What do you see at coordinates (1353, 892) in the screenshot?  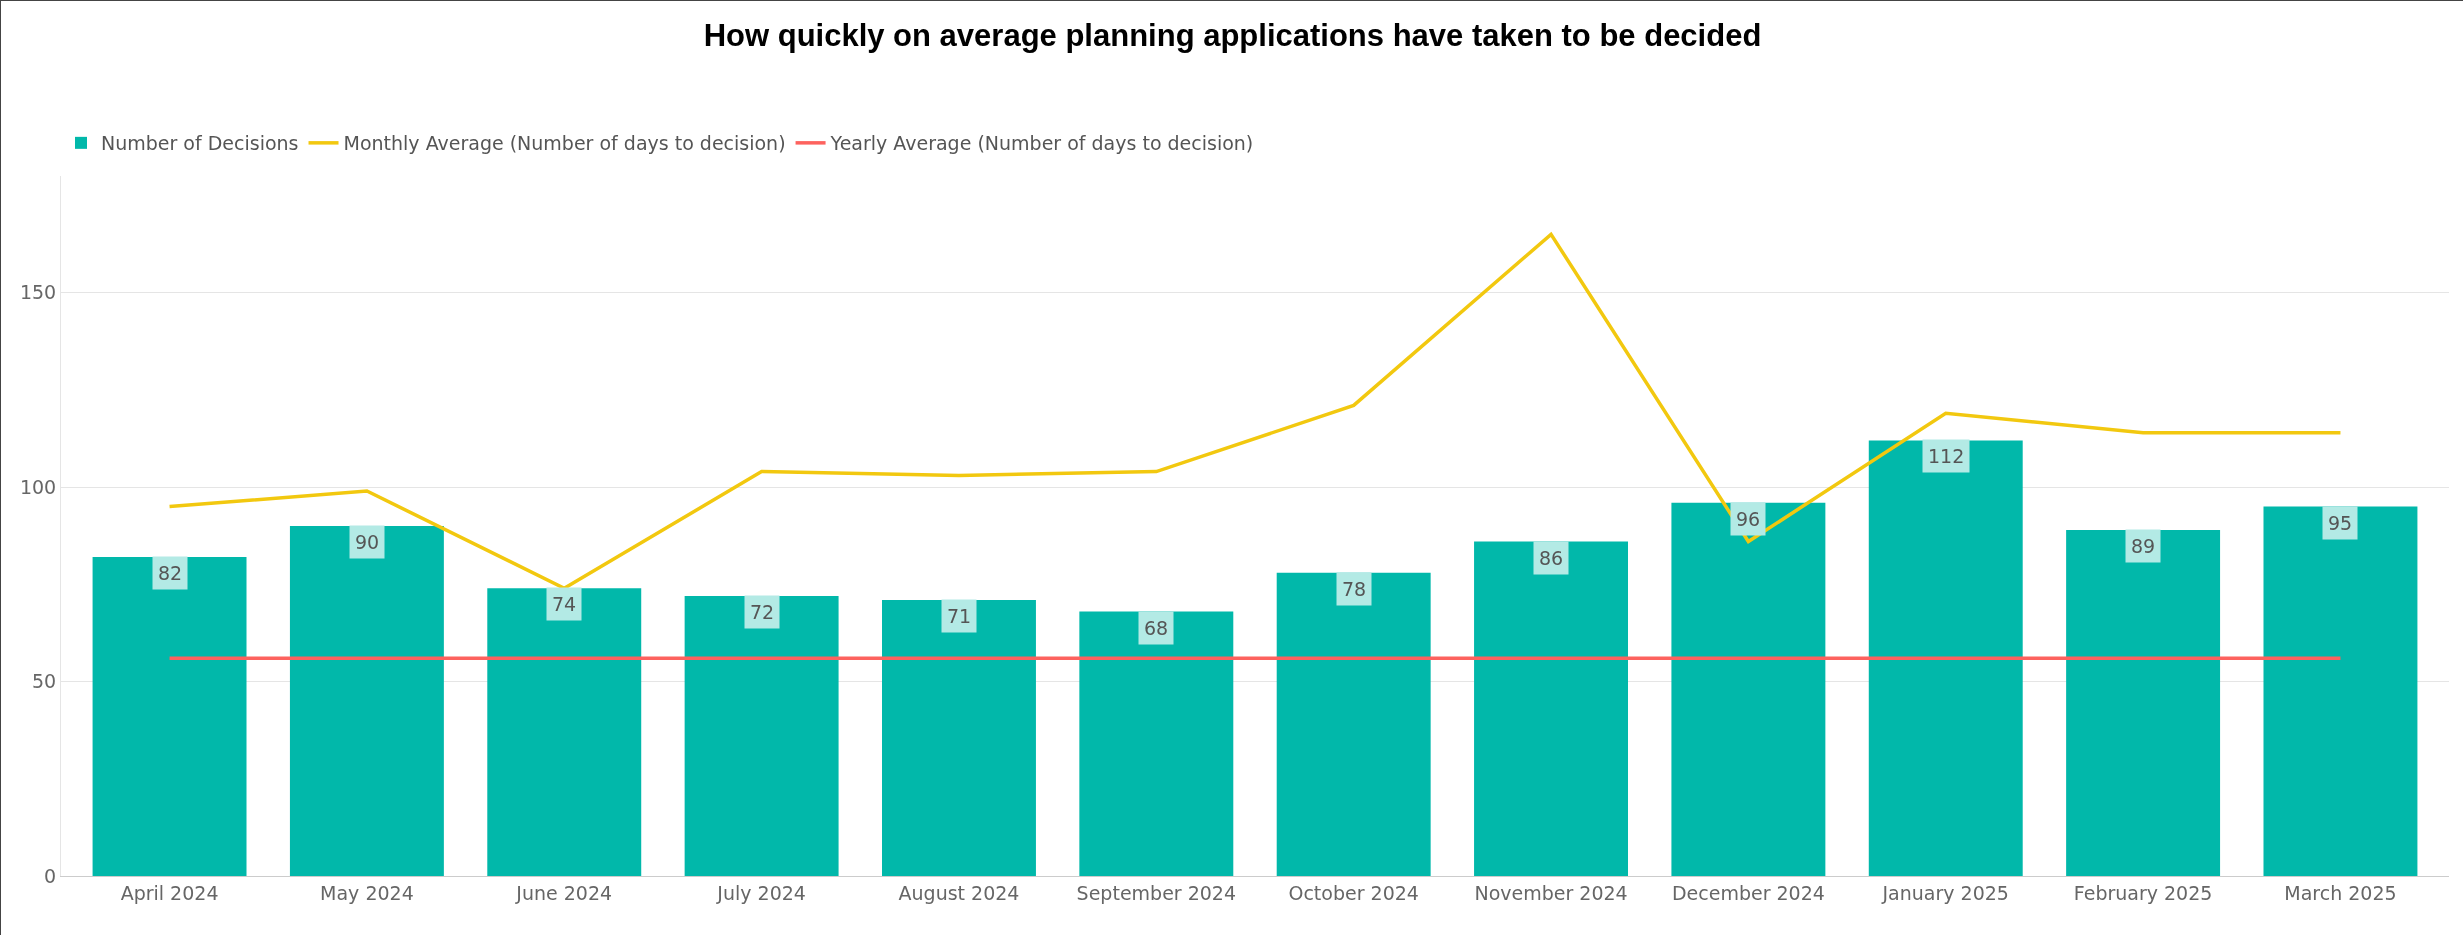 I see `x-tick-label: October 2024` at bounding box center [1353, 892].